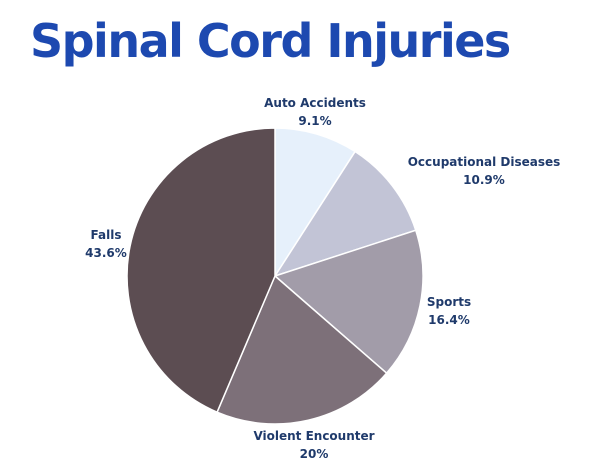  Describe the element at coordinates (106, 235) in the screenshot. I see `slice-label: Falls` at that location.